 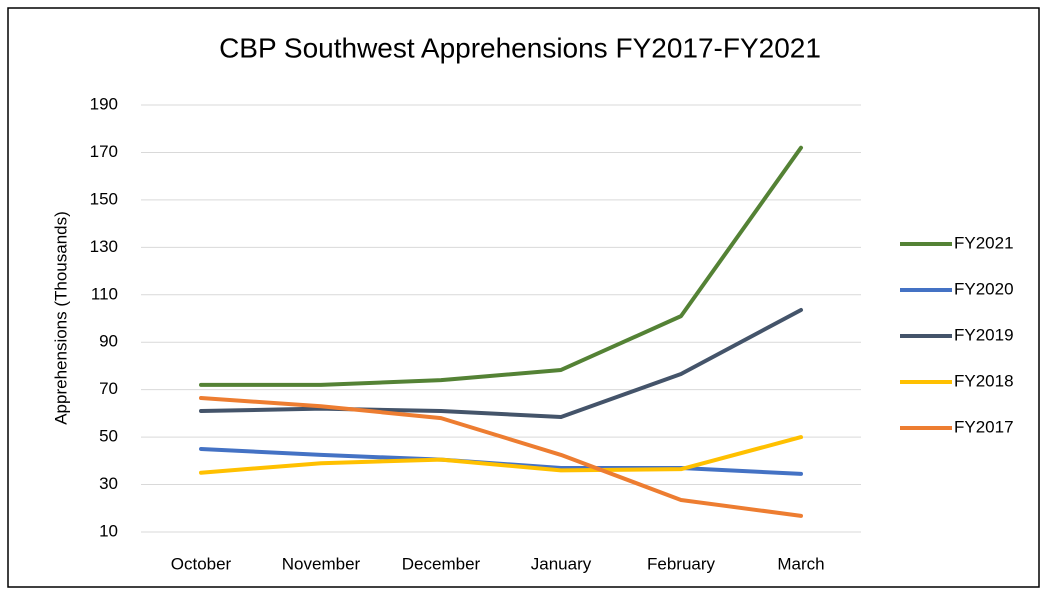 What do you see at coordinates (984, 242) in the screenshot?
I see `legend-label: FY2021` at bounding box center [984, 242].